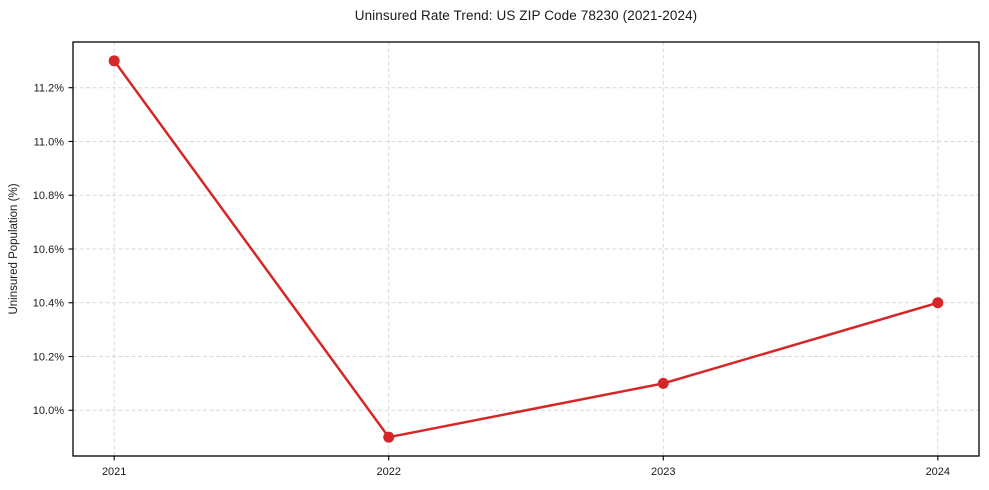  Describe the element at coordinates (48, 196) in the screenshot. I see `y-tick-label: 10.8%` at that location.